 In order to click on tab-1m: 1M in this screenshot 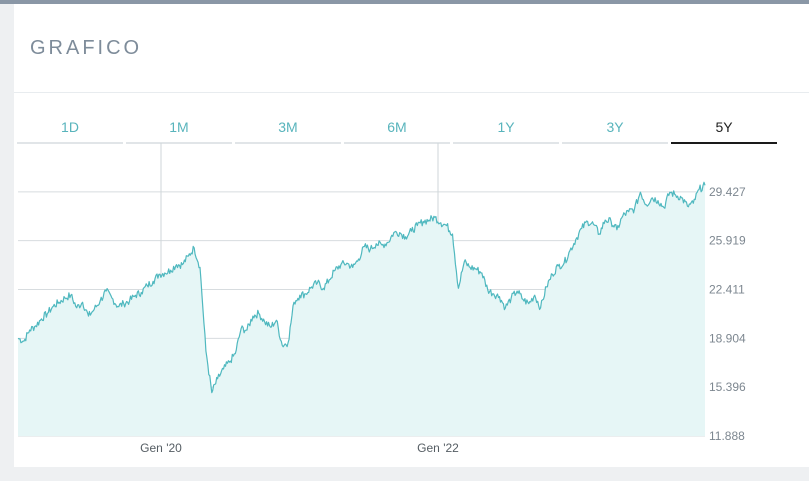, I will do `click(179, 128)`.